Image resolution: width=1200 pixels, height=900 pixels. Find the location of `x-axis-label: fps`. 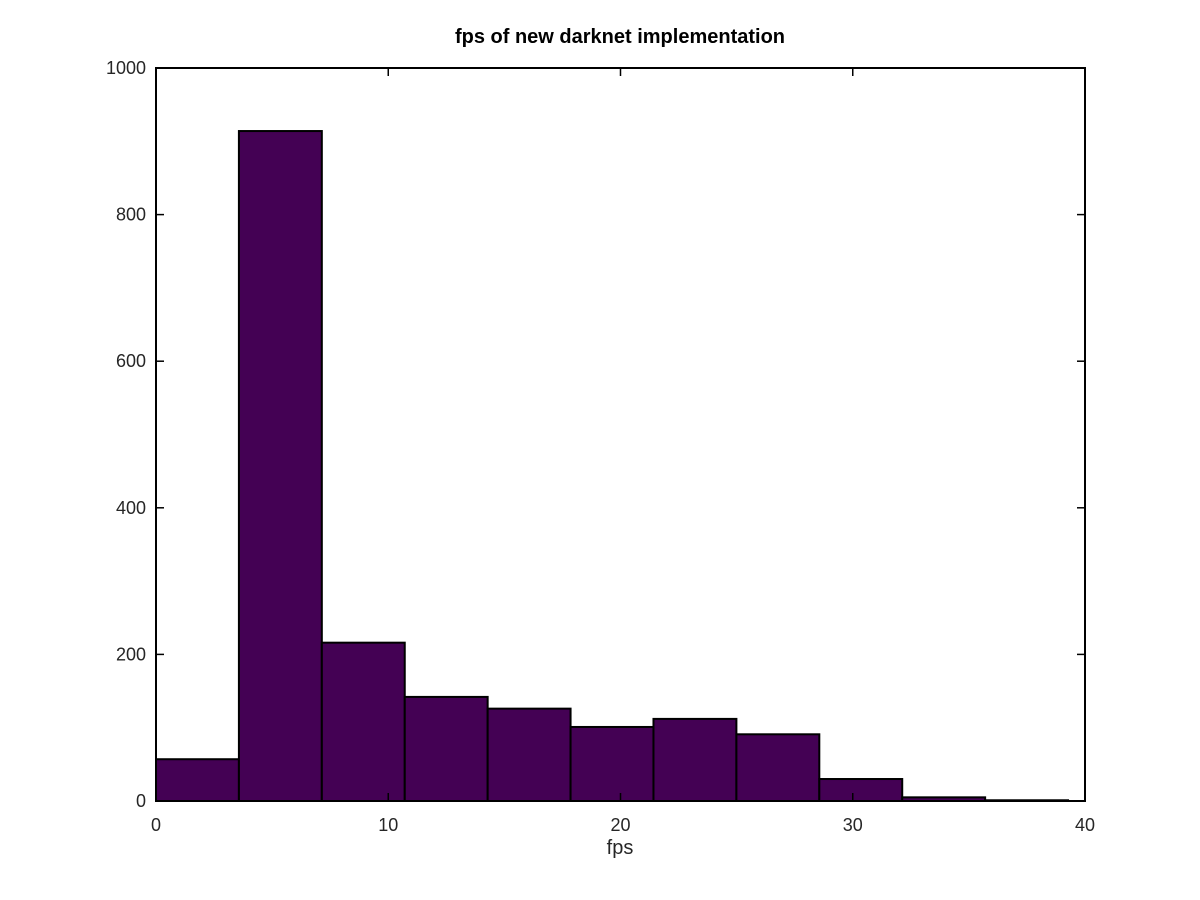

x-axis-label: fps is located at coordinates (620, 848).